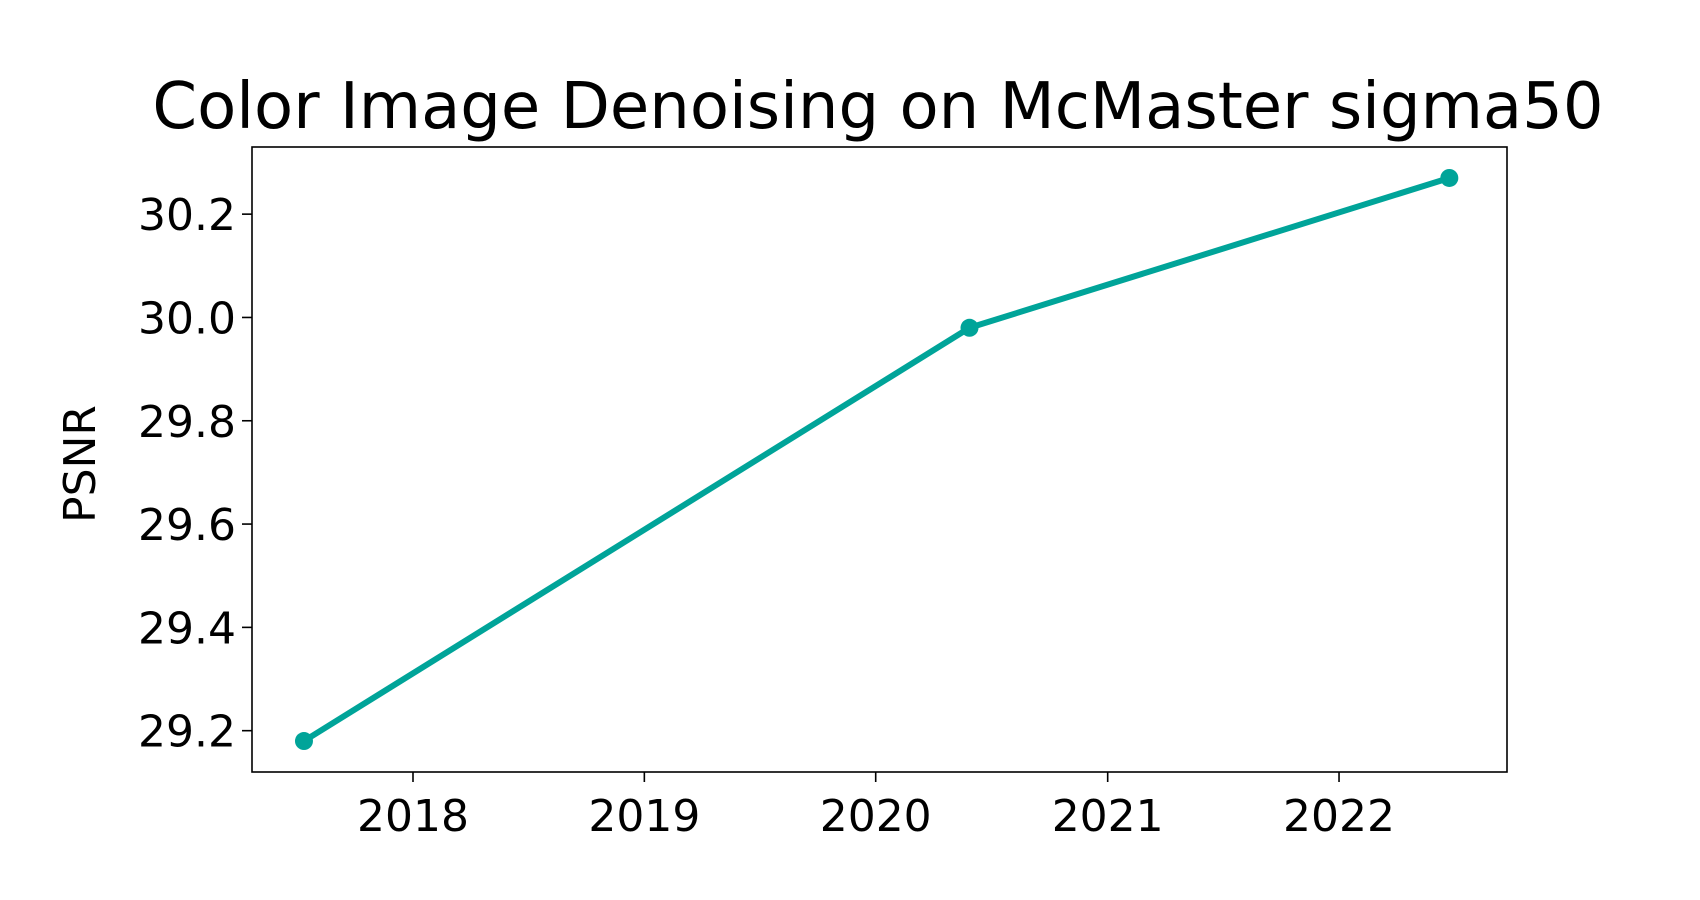 This screenshot has height=900, width=1700. I want to click on y-tick-label: 29.2, so click(187, 732).